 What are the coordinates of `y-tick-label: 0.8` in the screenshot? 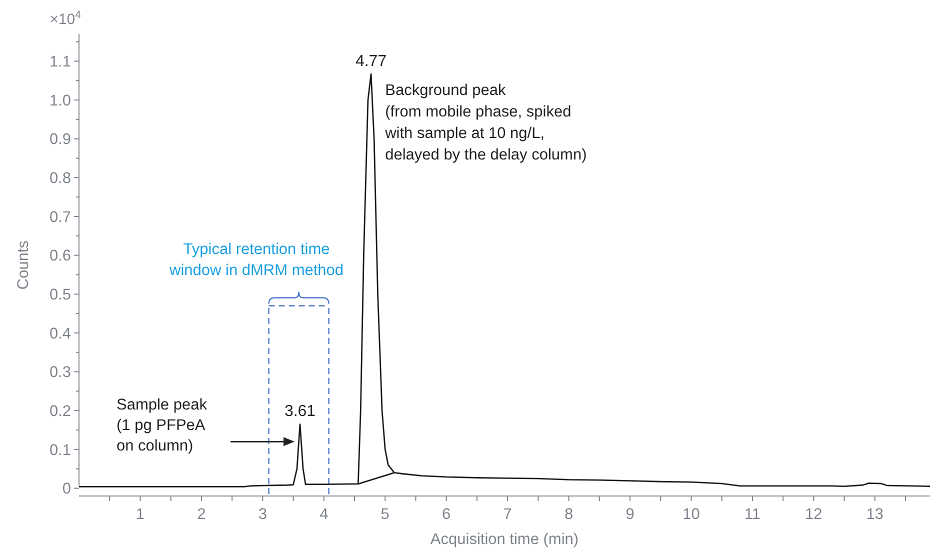 It's located at (60, 179).